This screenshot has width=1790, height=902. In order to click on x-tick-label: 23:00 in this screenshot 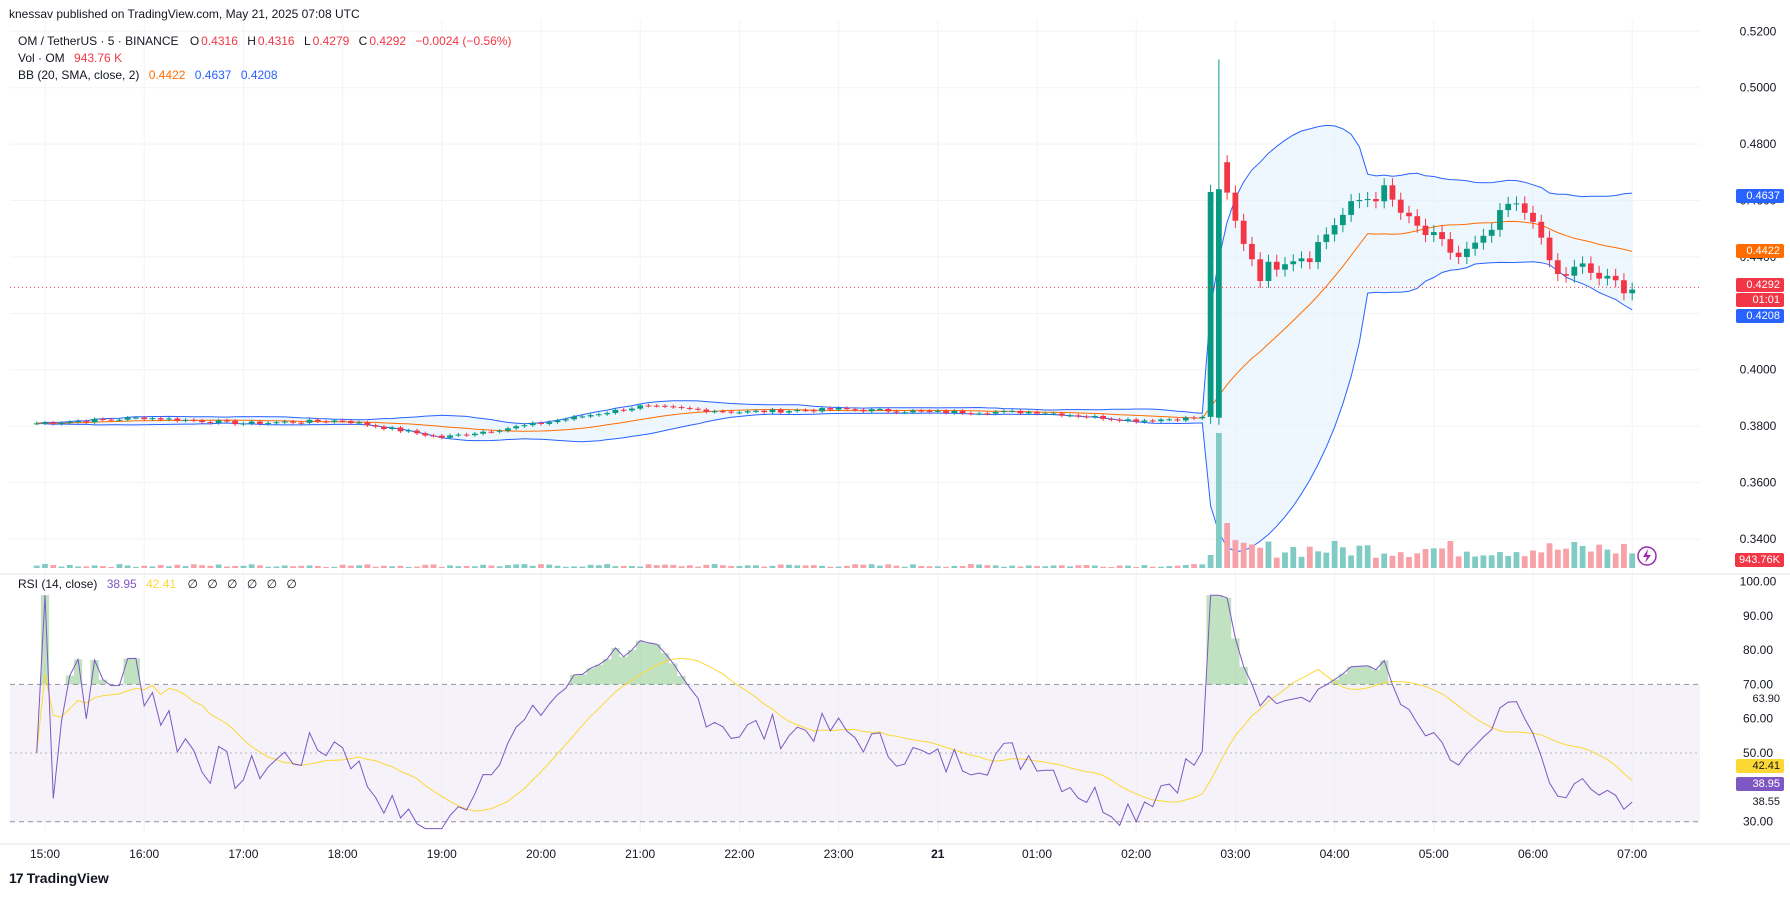, I will do `click(839, 854)`.